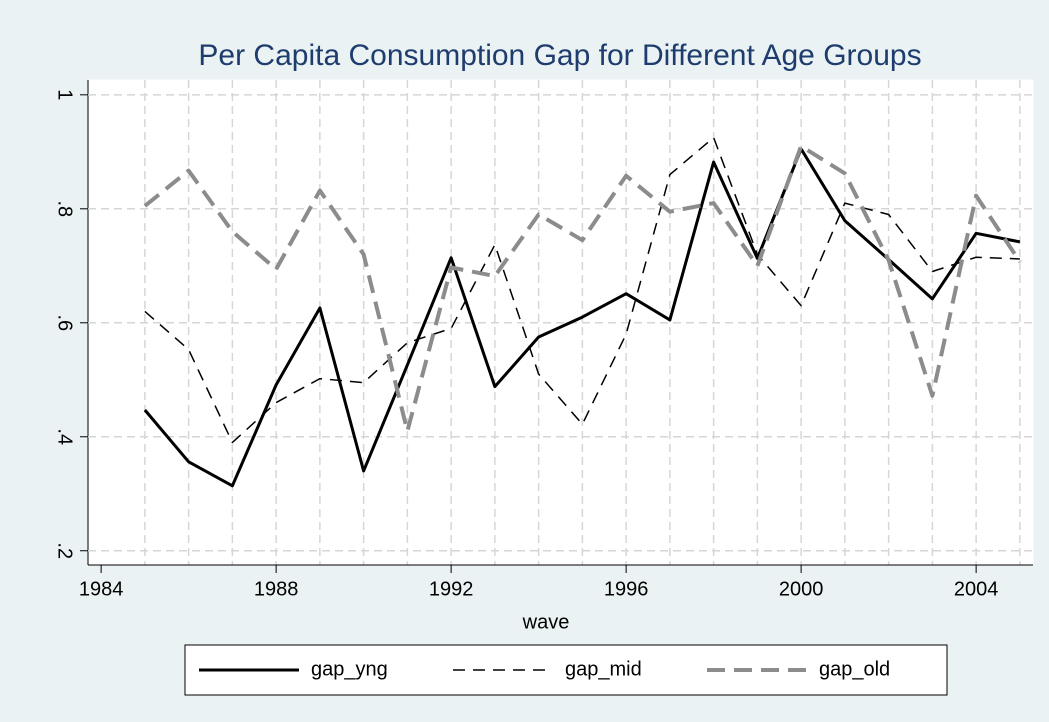  What do you see at coordinates (65, 94) in the screenshot?
I see `y-tick-label: 1` at bounding box center [65, 94].